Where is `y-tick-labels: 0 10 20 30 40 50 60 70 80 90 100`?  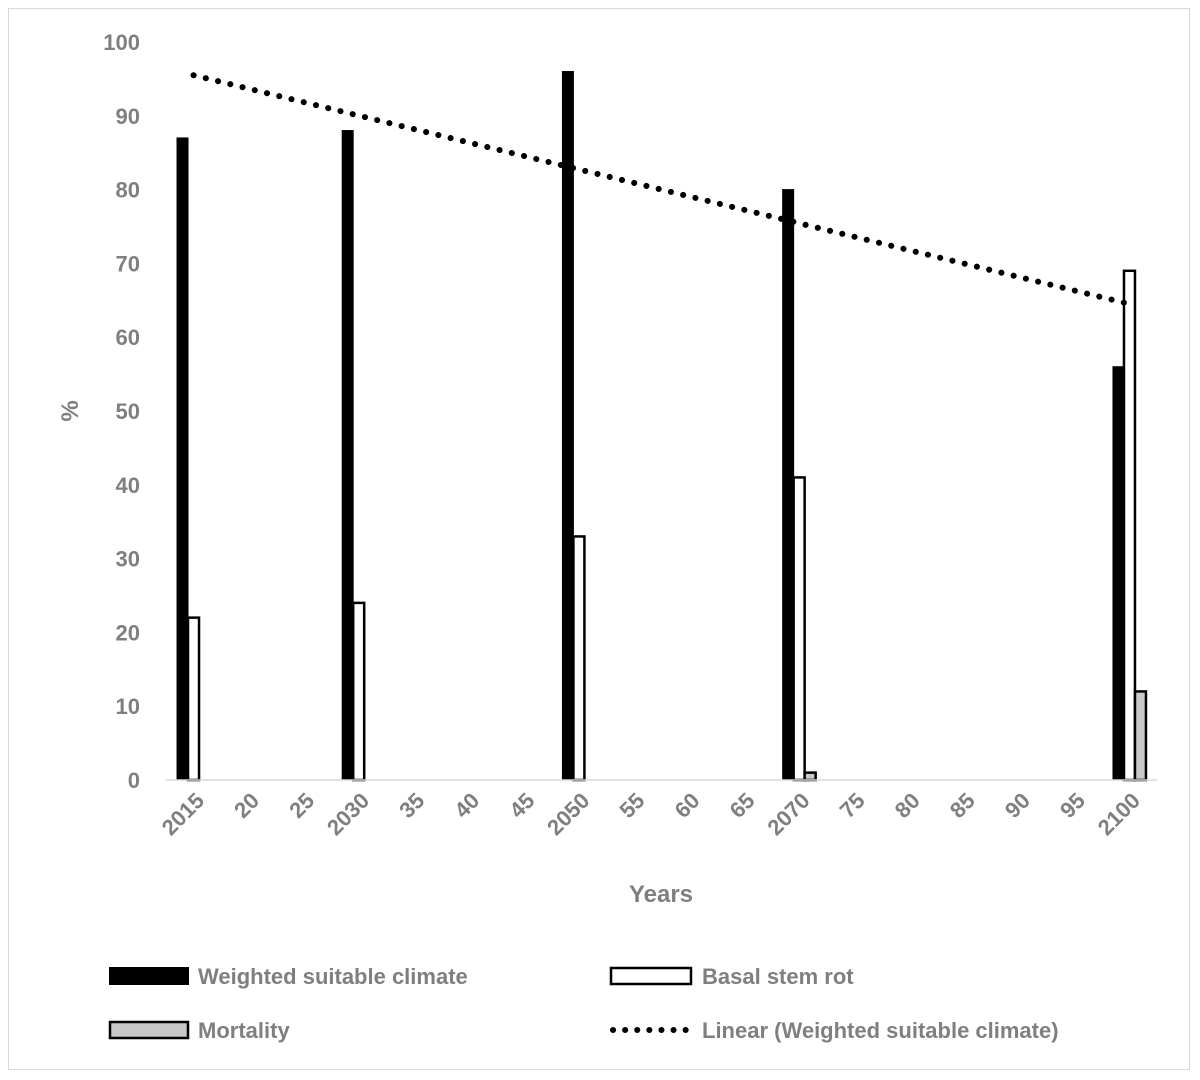
y-tick-labels: 0 10 20 30 40 50 60 70 80 90 100 is located at coordinates (121, 411).